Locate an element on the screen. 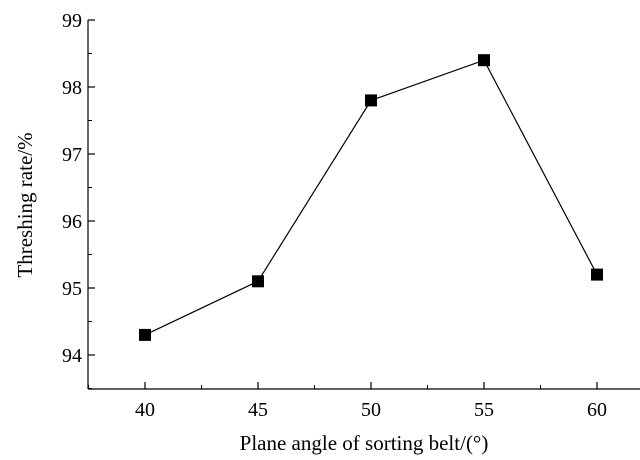 The width and height of the screenshot is (640, 460). x-tick-label: 60 is located at coordinates (597, 410).